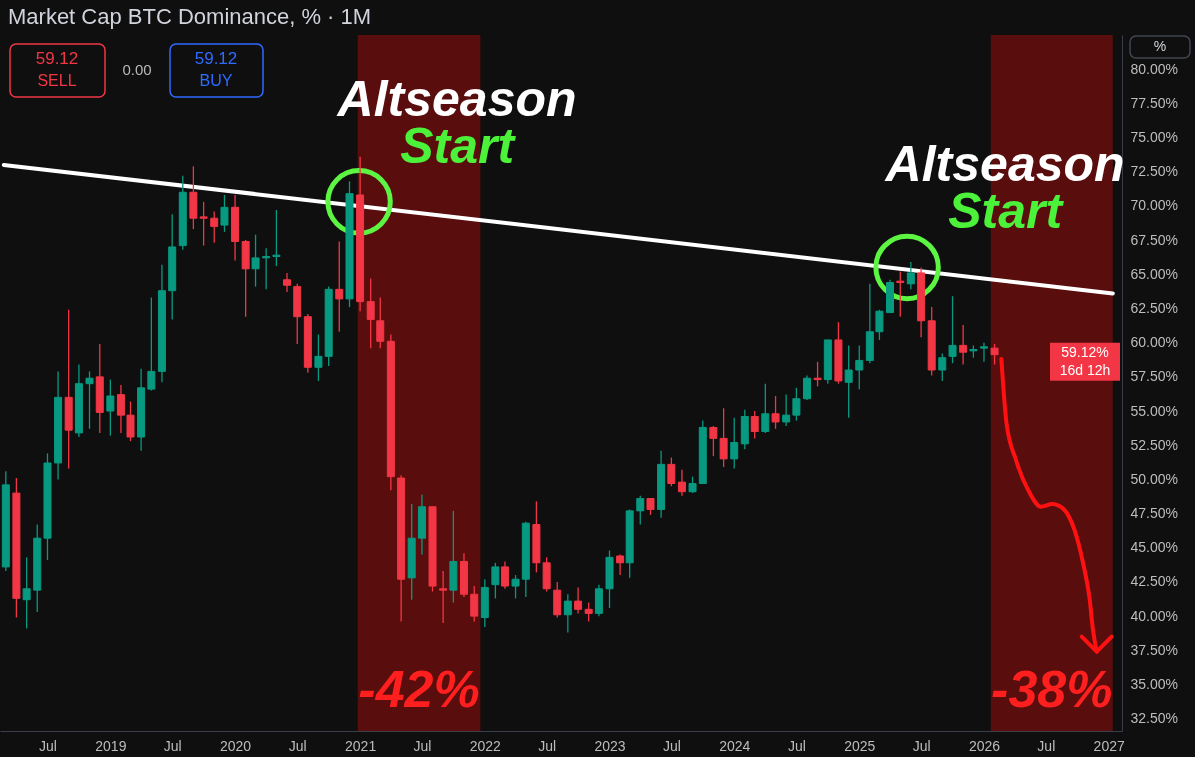 The height and width of the screenshot is (778, 1200). I want to click on y-tick-label: 52.50%, so click(1154, 444).